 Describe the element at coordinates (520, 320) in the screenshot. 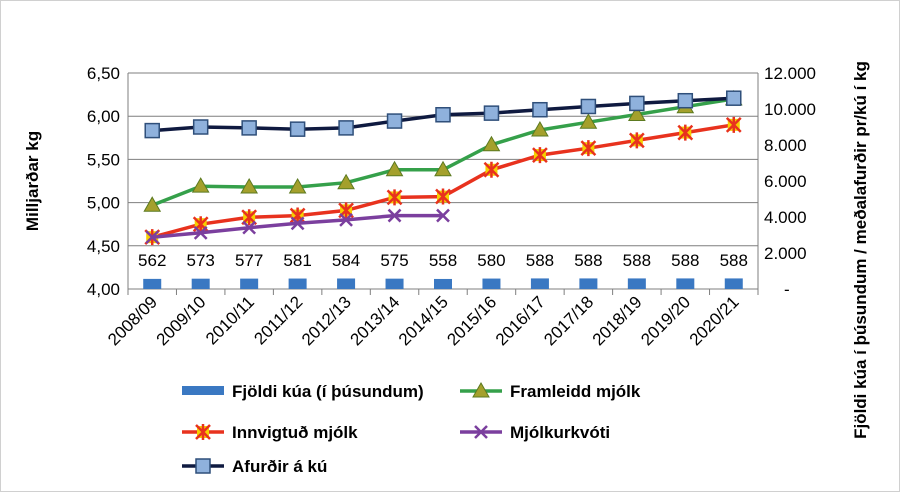

I see `x-tick-label: 2016/17` at that location.